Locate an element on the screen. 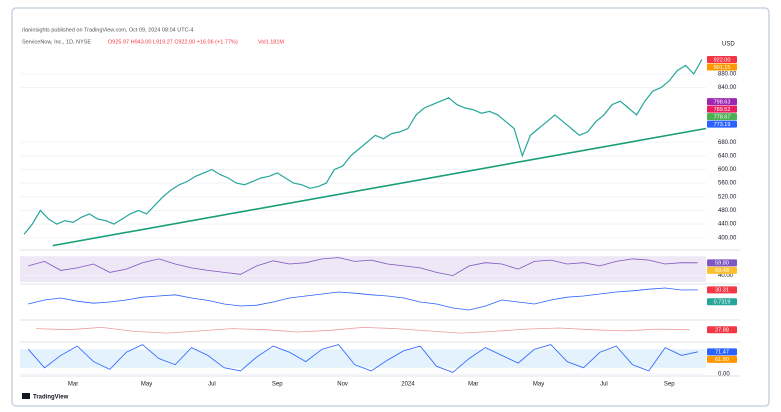 The width and height of the screenshot is (781, 412). value-badge-label: 922.00 is located at coordinates (722, 60).